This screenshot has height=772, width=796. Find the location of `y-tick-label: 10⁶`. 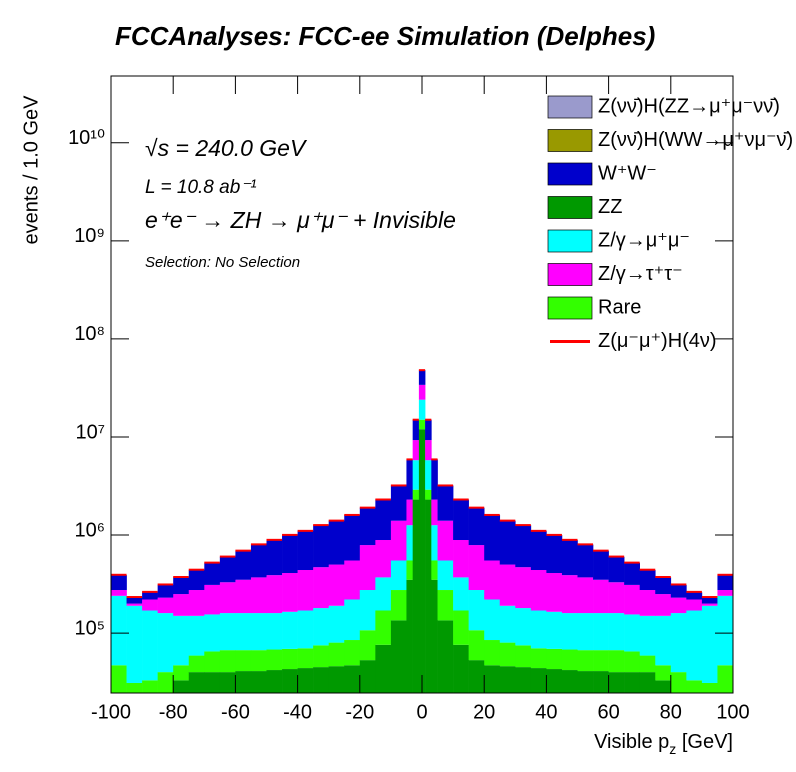

y-tick-label: 10⁶ is located at coordinates (90, 530).